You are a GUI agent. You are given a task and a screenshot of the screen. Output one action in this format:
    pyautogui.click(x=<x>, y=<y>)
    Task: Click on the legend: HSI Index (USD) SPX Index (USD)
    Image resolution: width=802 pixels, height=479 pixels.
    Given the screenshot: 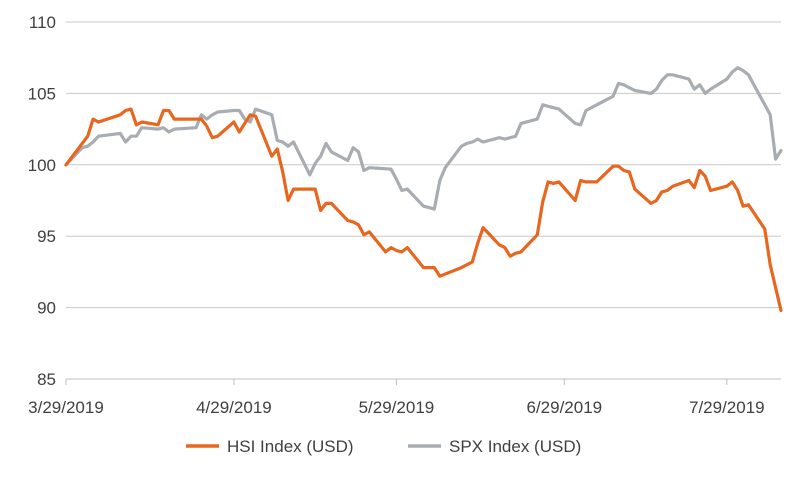 What is the action you would take?
    pyautogui.click(x=383, y=446)
    